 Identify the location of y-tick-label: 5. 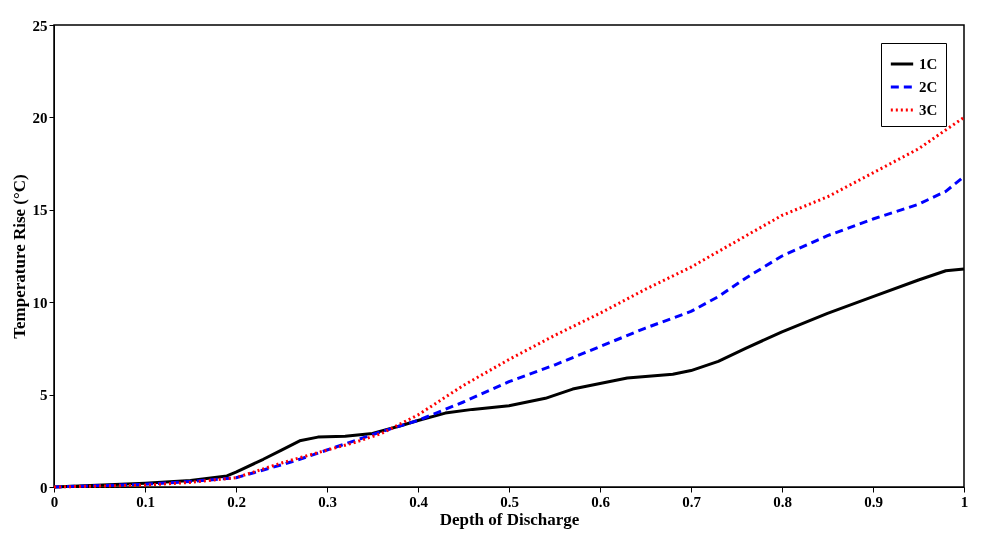
(44, 395).